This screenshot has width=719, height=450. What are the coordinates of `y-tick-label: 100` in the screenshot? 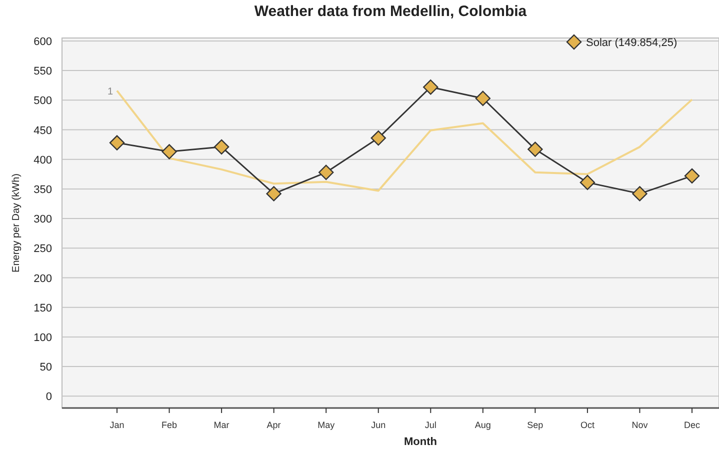 It's located at (43, 338).